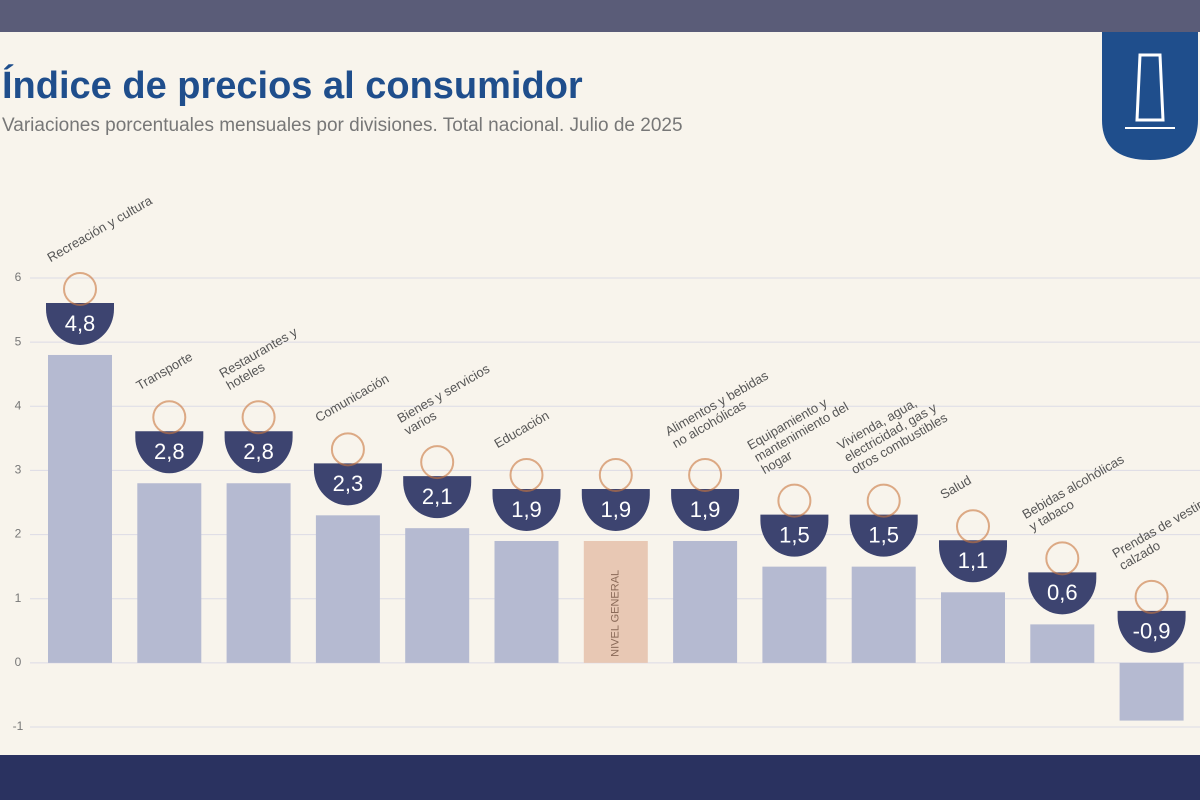 This screenshot has width=1200, height=800. Describe the element at coordinates (1150, 87) in the screenshot. I see `logo-icon` at that location.